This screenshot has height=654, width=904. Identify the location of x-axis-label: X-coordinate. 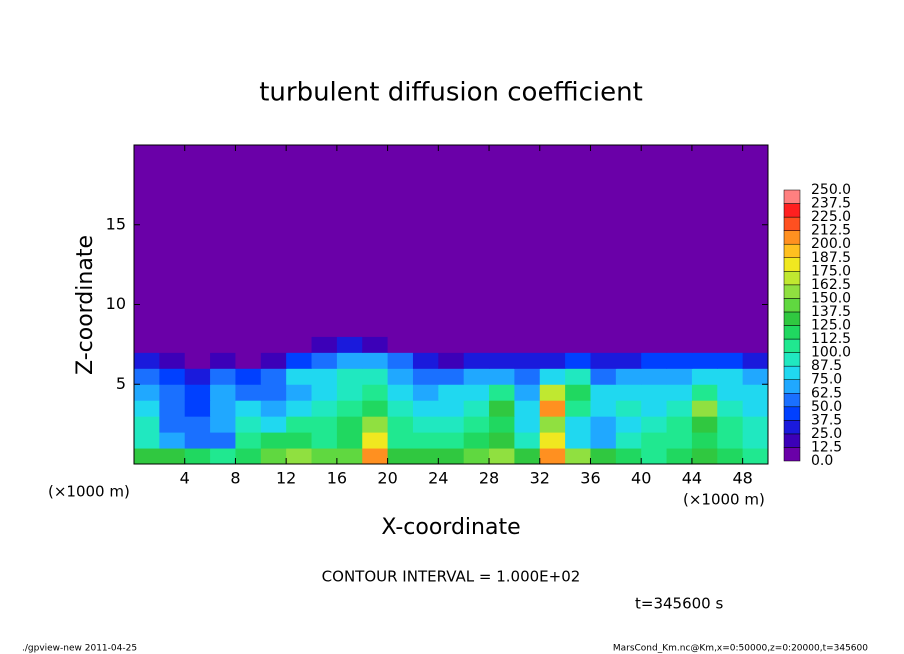
(450, 527).